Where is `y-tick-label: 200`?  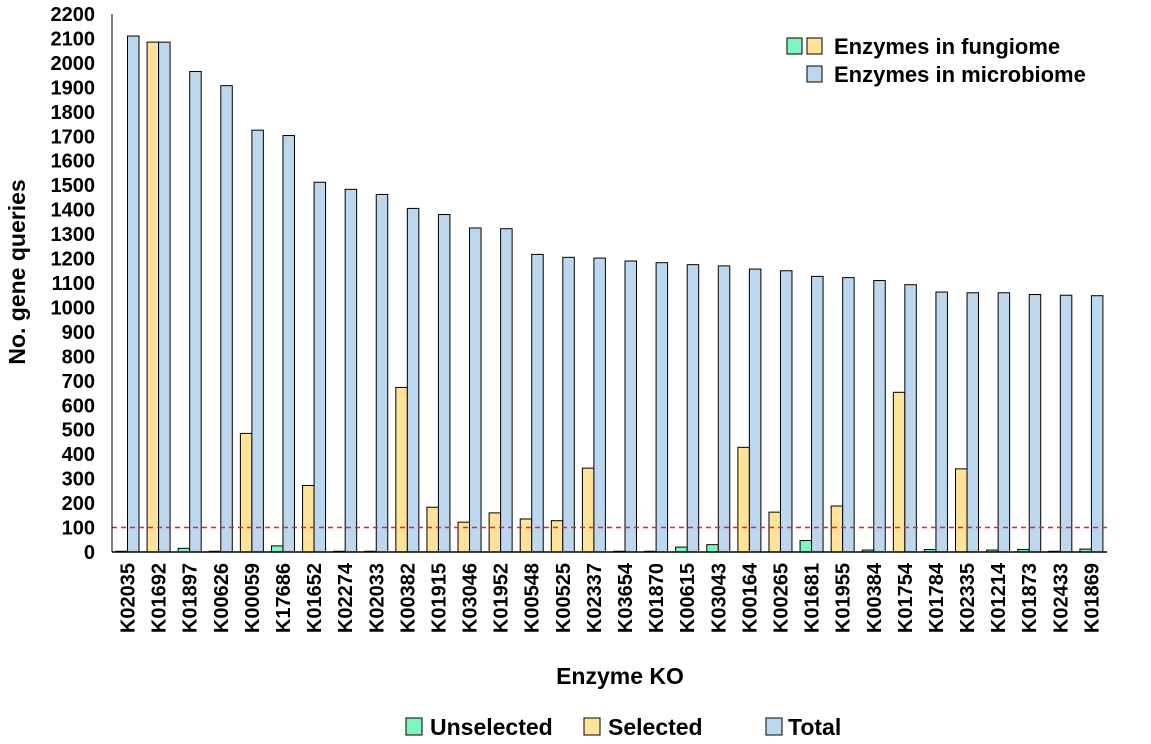
y-tick-label: 200 is located at coordinates (78, 504).